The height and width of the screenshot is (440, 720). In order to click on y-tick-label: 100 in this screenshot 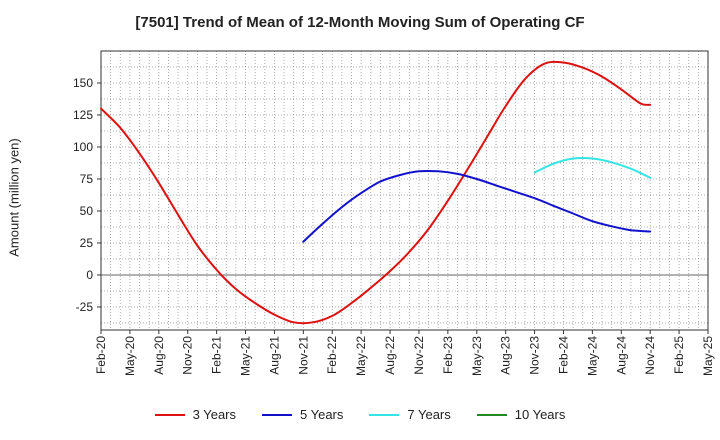, I will do `click(83, 147)`.